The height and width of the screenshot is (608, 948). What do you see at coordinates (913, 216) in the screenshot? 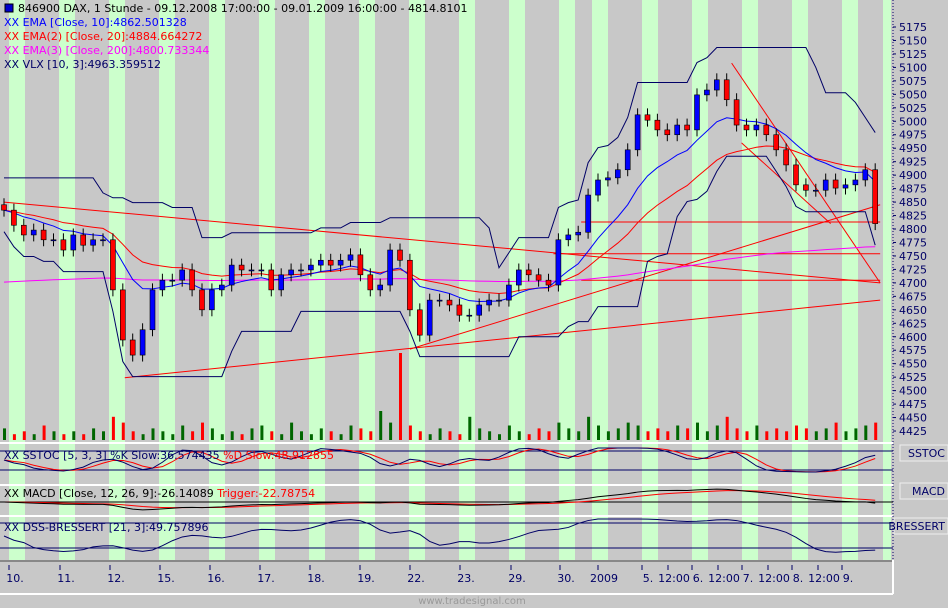
I see `y-tick-label: 4825` at bounding box center [913, 216].